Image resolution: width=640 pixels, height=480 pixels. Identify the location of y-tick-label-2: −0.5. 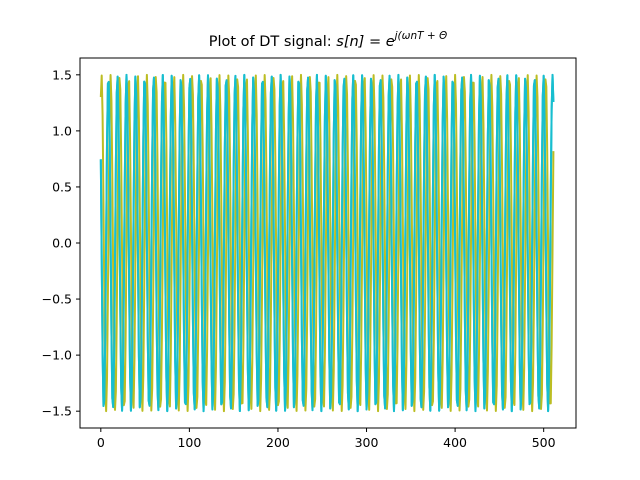
(57, 299).